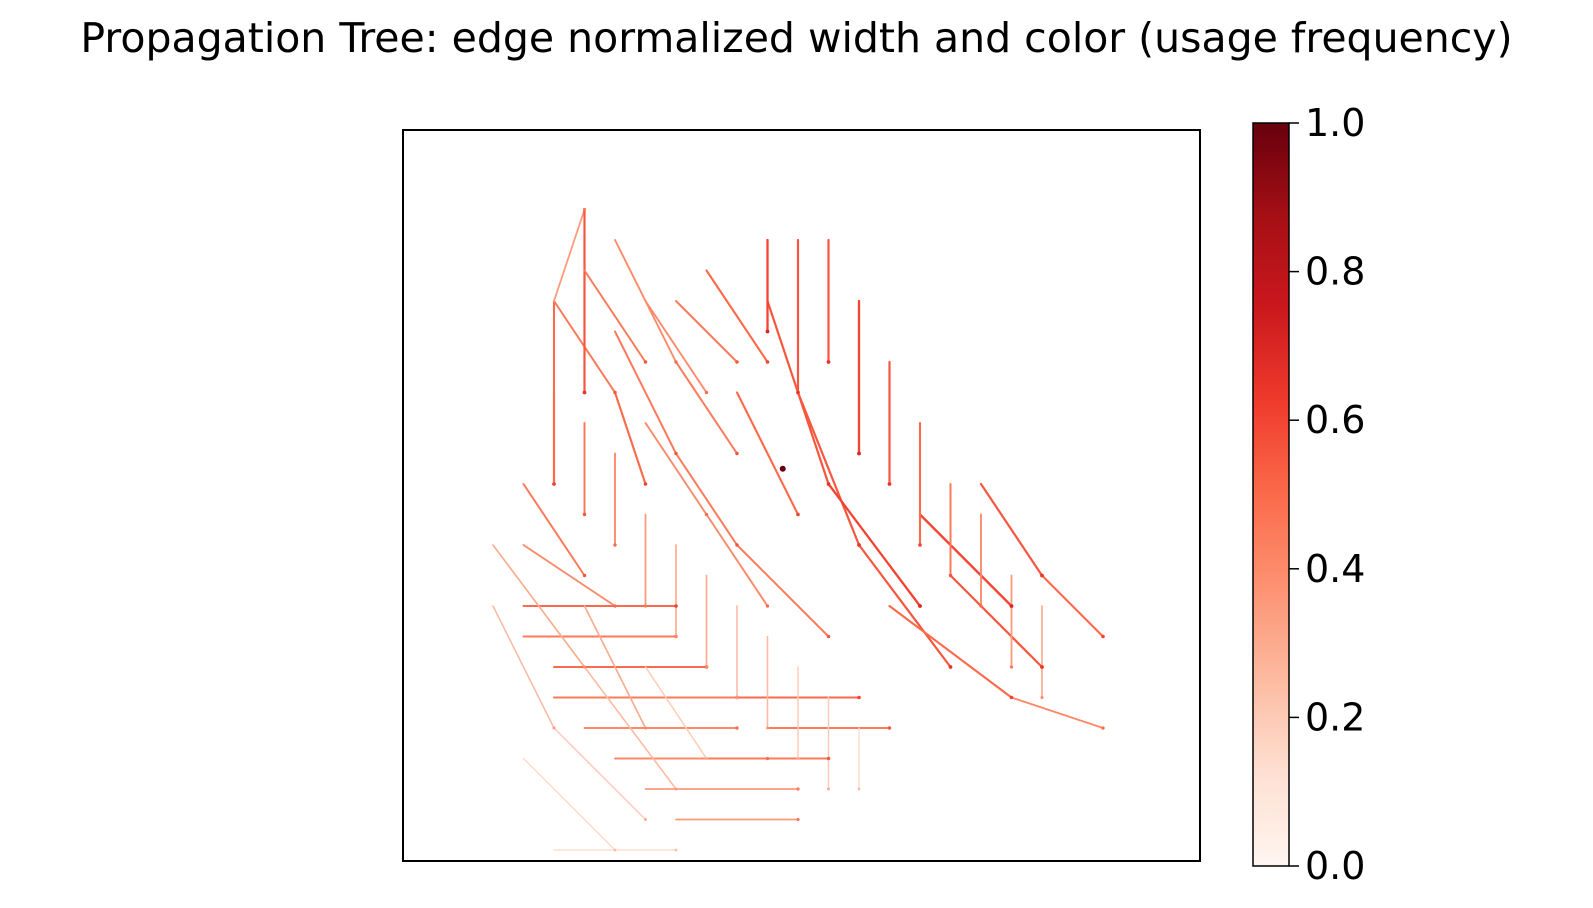 This screenshot has height=908, width=1593. I want to click on colorbar-tick-label-4: 0.8, so click(1335, 272).